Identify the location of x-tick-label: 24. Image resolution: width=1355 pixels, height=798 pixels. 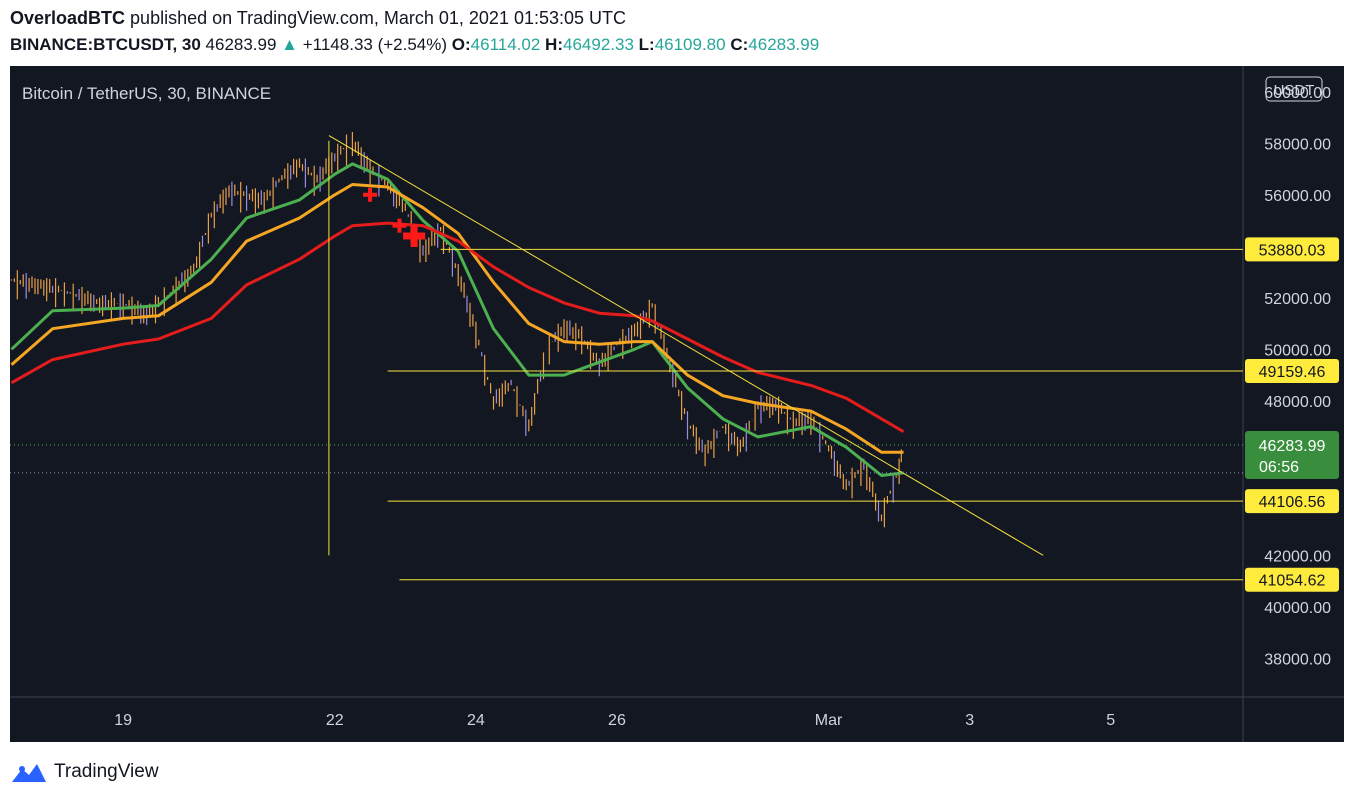
(476, 720).